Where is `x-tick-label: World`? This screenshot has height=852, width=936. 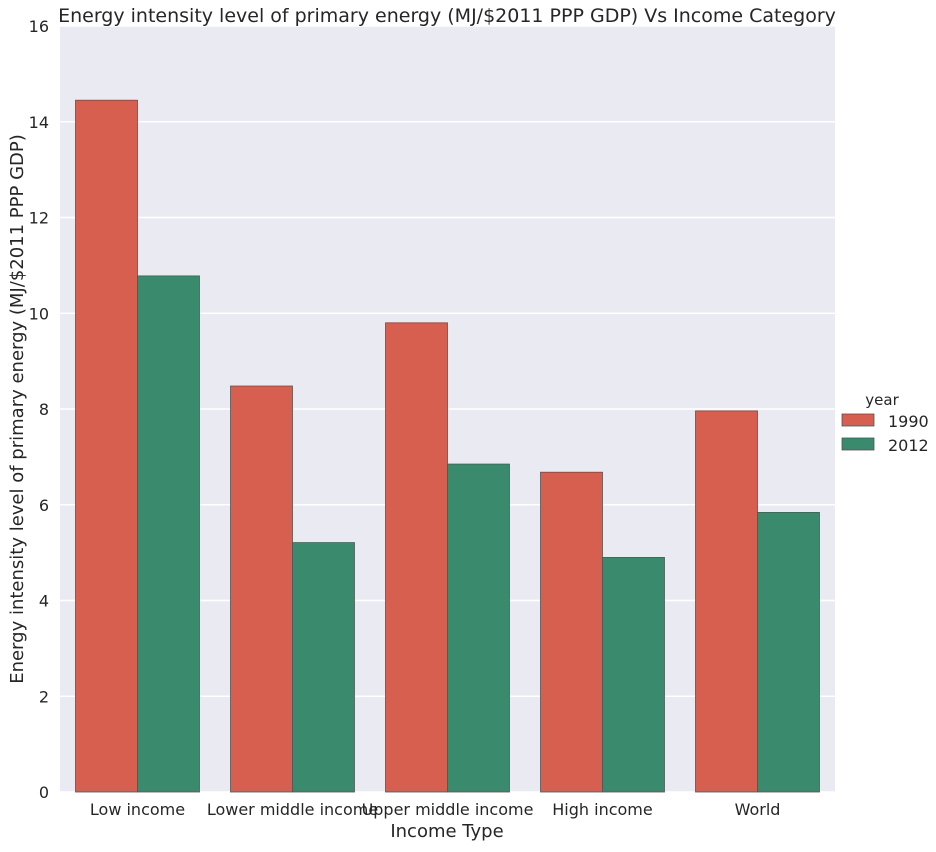 x-tick-label: World is located at coordinates (758, 809).